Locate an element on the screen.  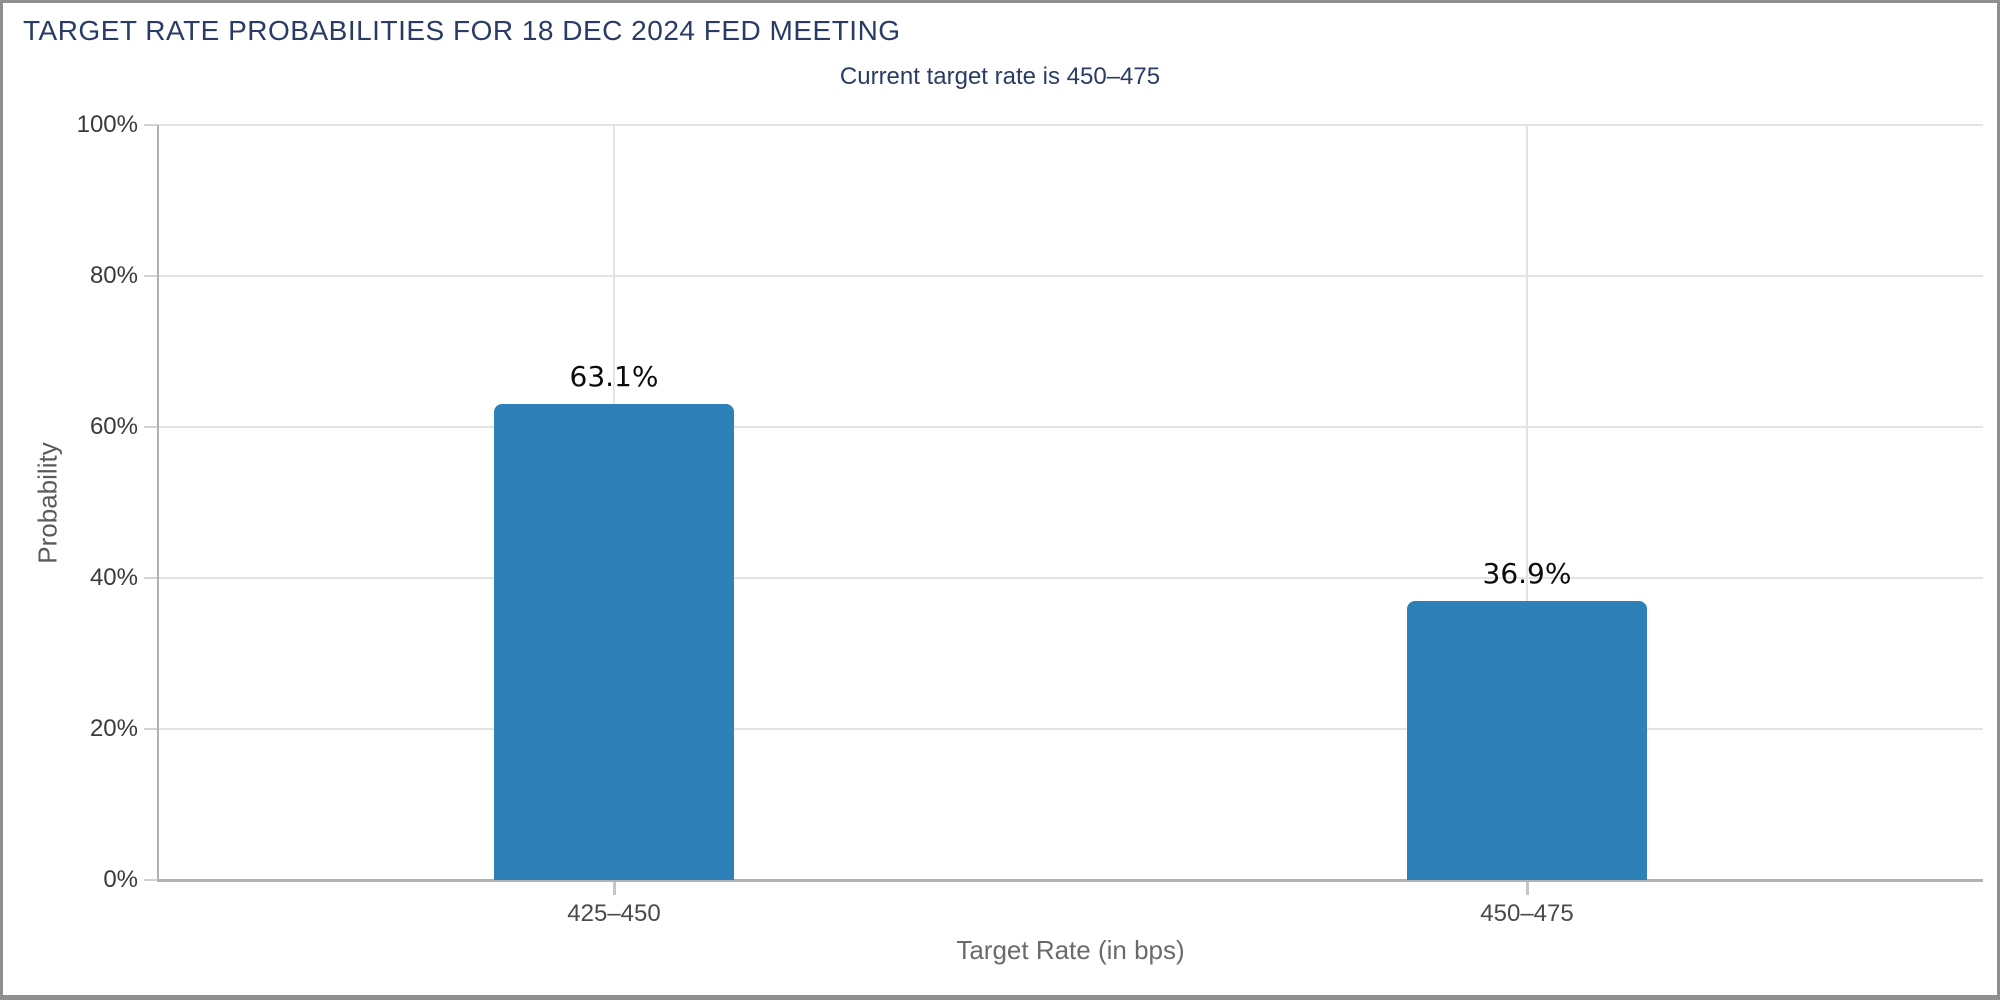
bar-value-label: 36.9% is located at coordinates (1527, 573).